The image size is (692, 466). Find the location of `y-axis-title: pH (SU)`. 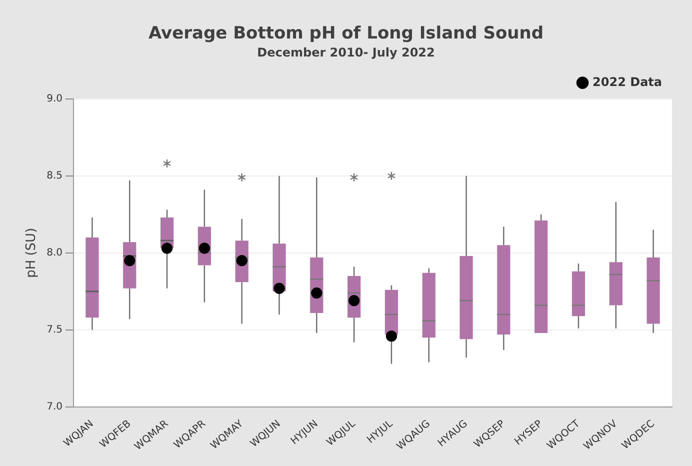

y-axis-title: pH (SU) is located at coordinates (32, 253).